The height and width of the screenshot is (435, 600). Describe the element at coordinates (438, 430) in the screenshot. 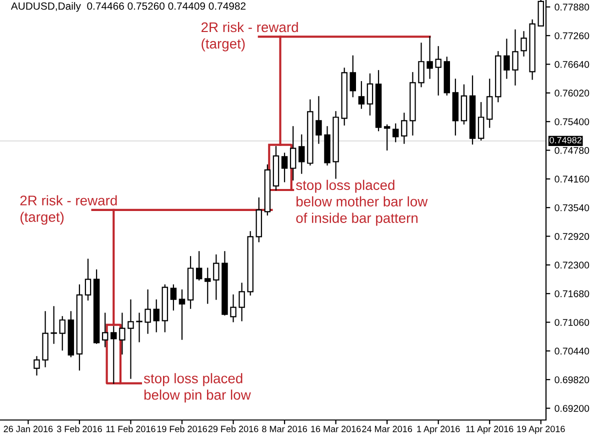

I see `x-tick-label: 1 Apr 2016` at that location.